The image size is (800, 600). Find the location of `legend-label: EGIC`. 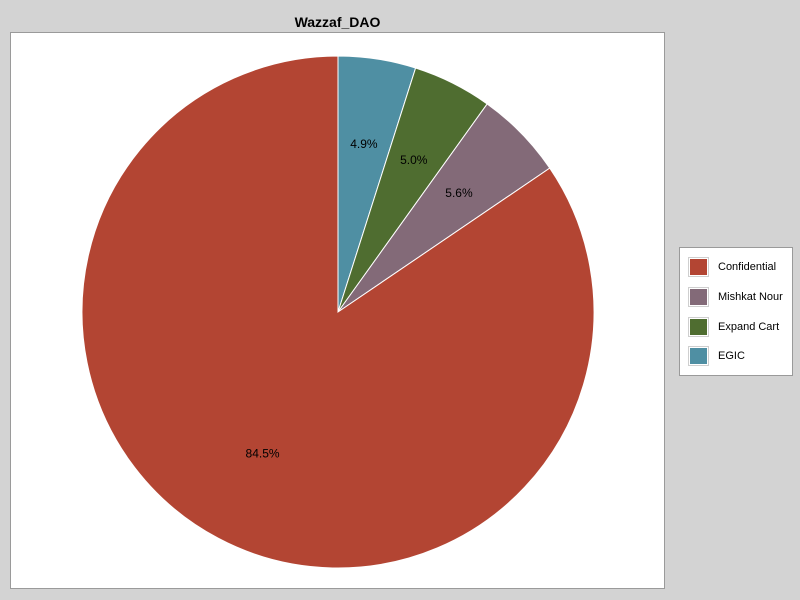

legend-label: EGIC is located at coordinates (731, 356).